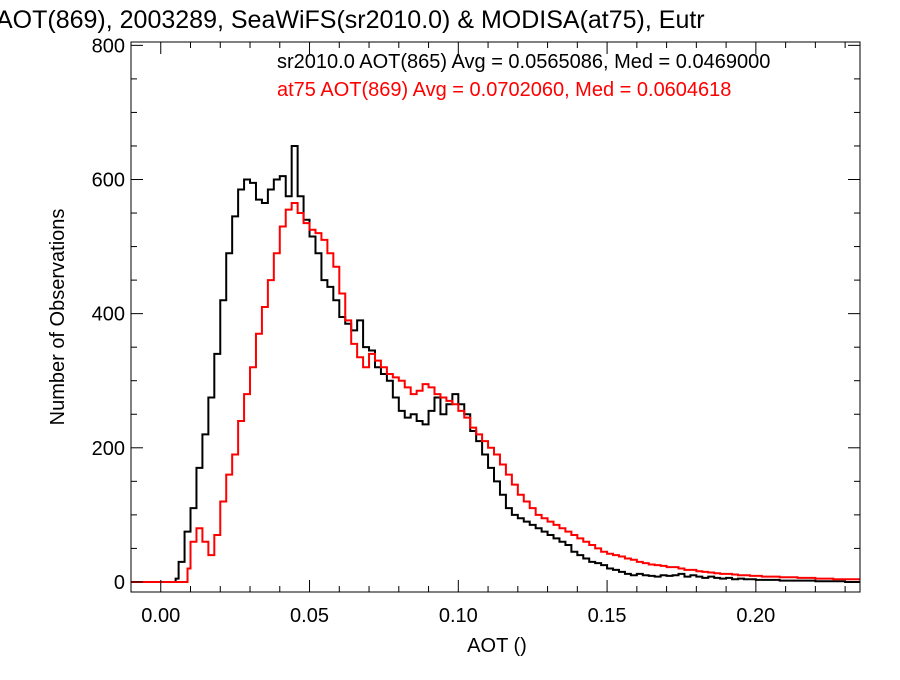 The width and height of the screenshot is (900, 680). I want to click on y-tick-label: 400, so click(108, 315).